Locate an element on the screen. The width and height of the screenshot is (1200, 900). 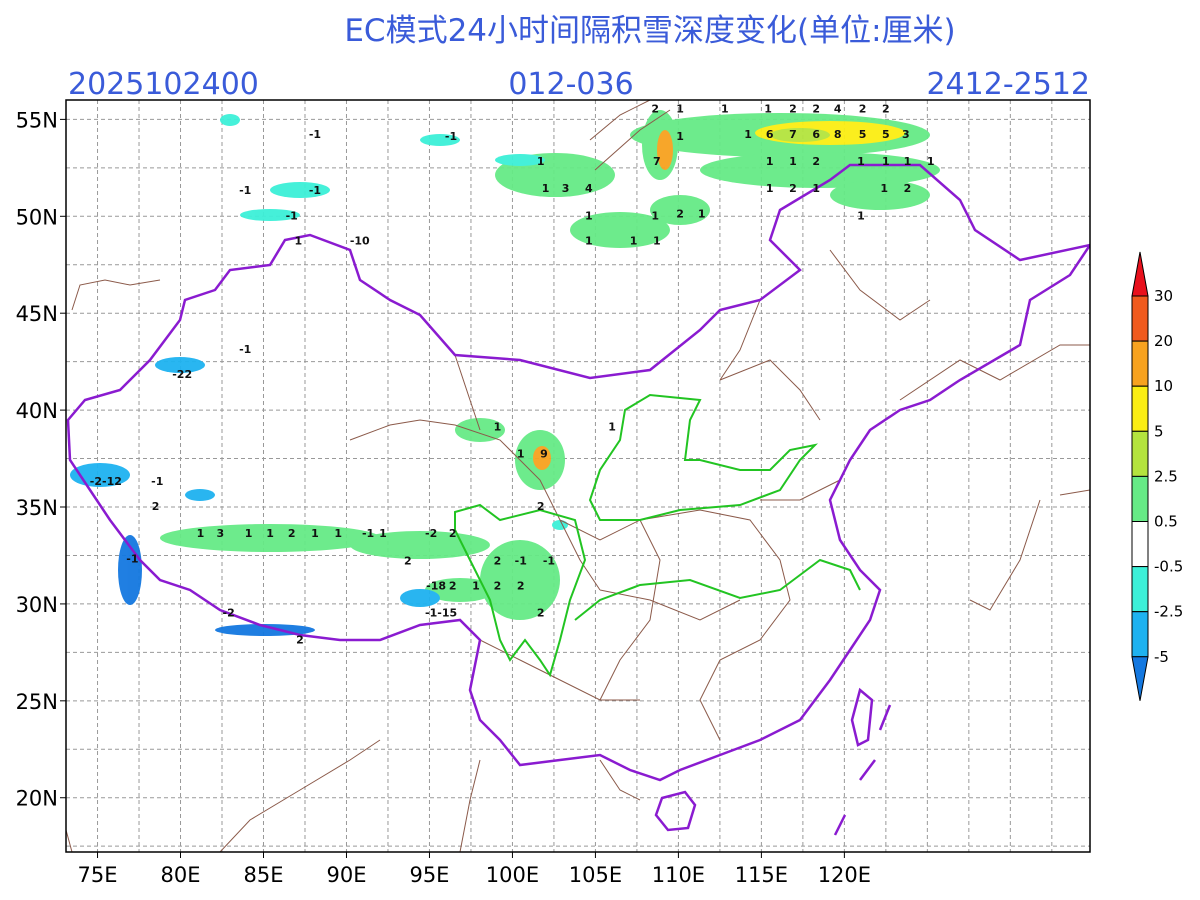
lon-tick-label: 110E is located at coordinates (678, 875).